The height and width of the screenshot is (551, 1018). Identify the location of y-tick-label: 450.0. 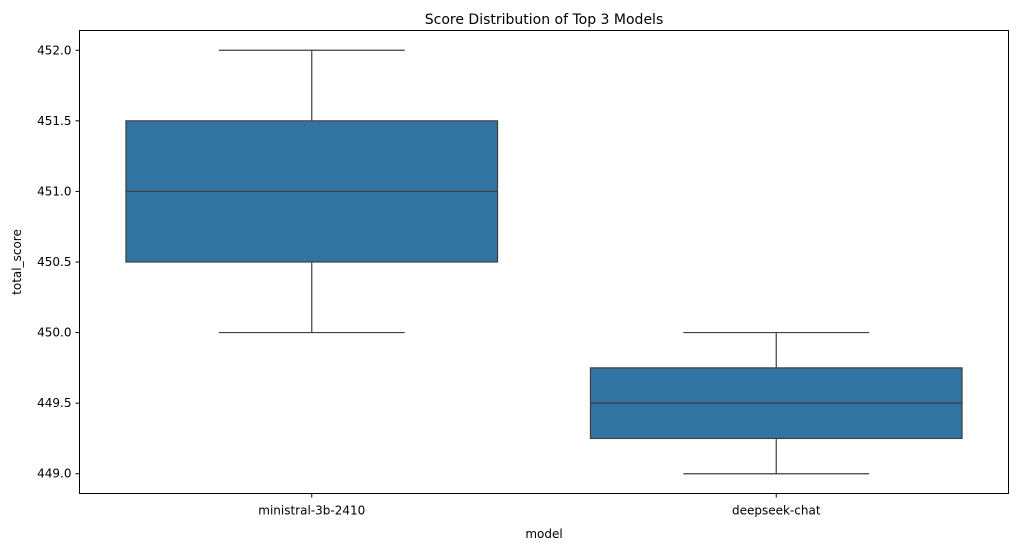
(54, 333).